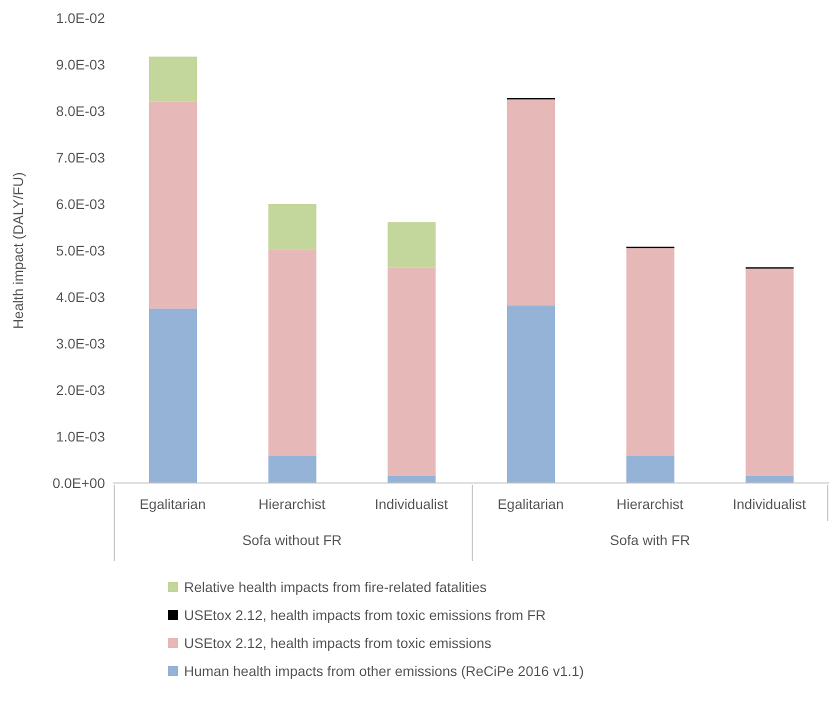 The image size is (839, 701). What do you see at coordinates (81, 157) in the screenshot?
I see `y-tick-label: 7.0E-03` at bounding box center [81, 157].